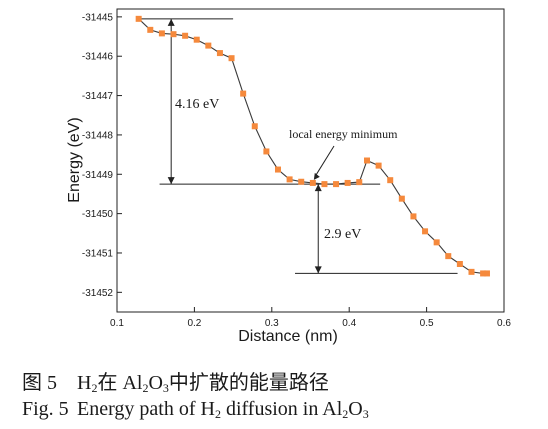 The image size is (548, 429). Describe the element at coordinates (223, 409) in the screenshot. I see `caption-en-text: Energy path of H2 diffusion in Al2O3` at that location.